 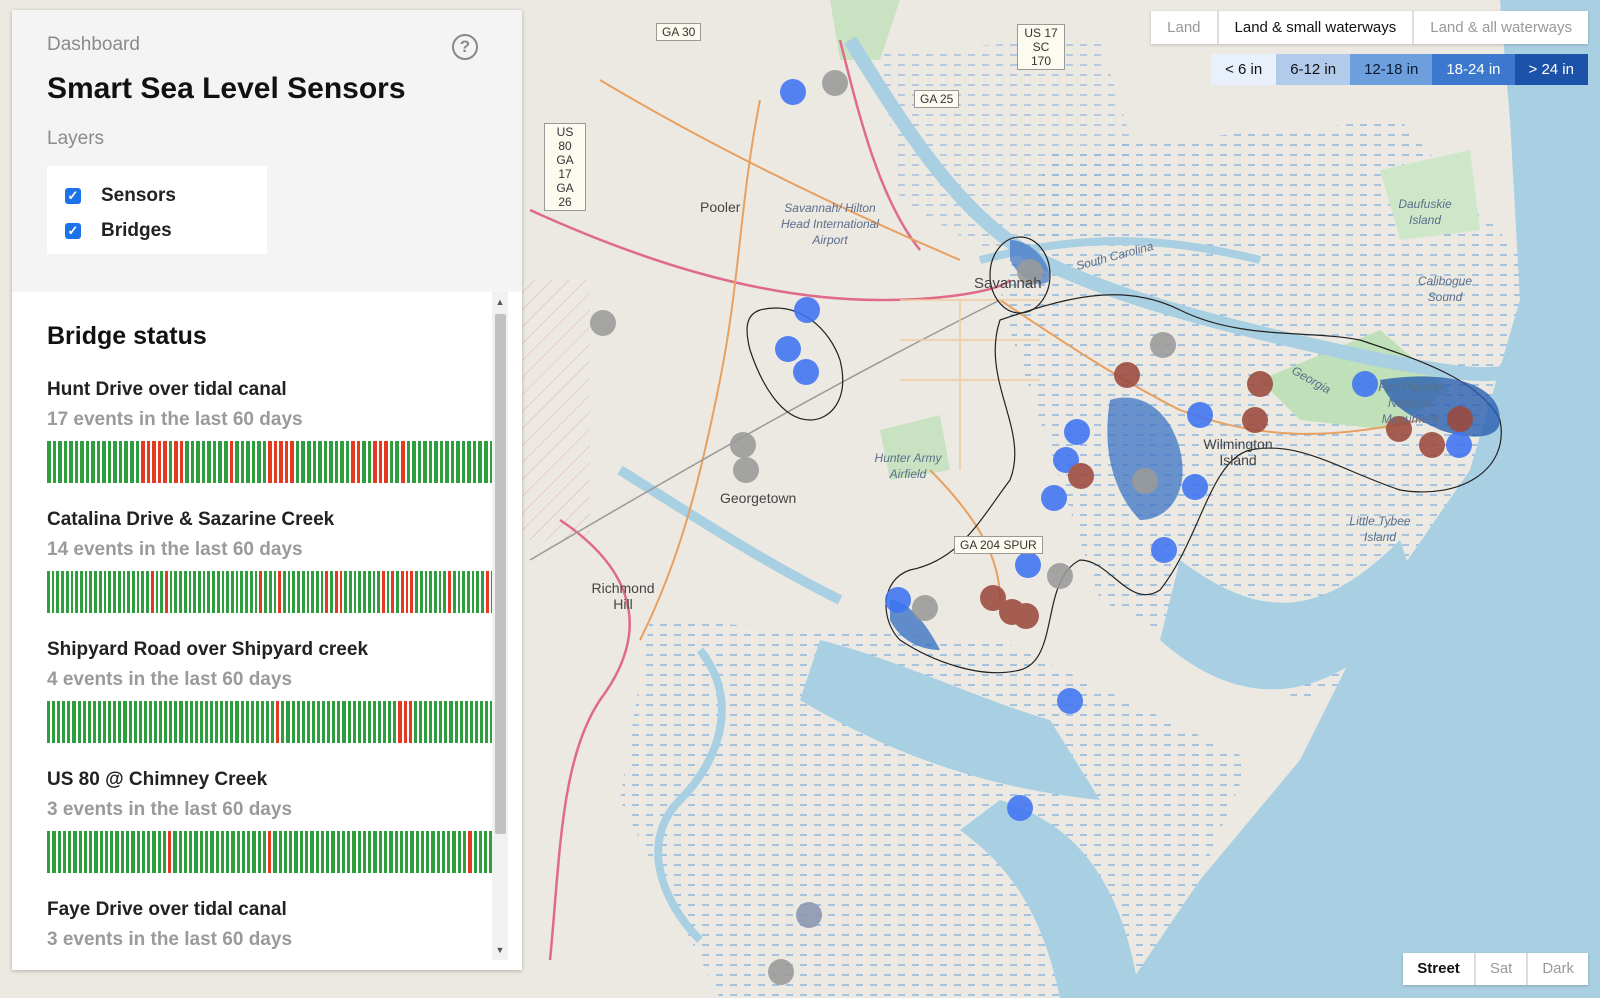 I want to click on scrollbar: ▲ ▼, so click(x=500, y=626).